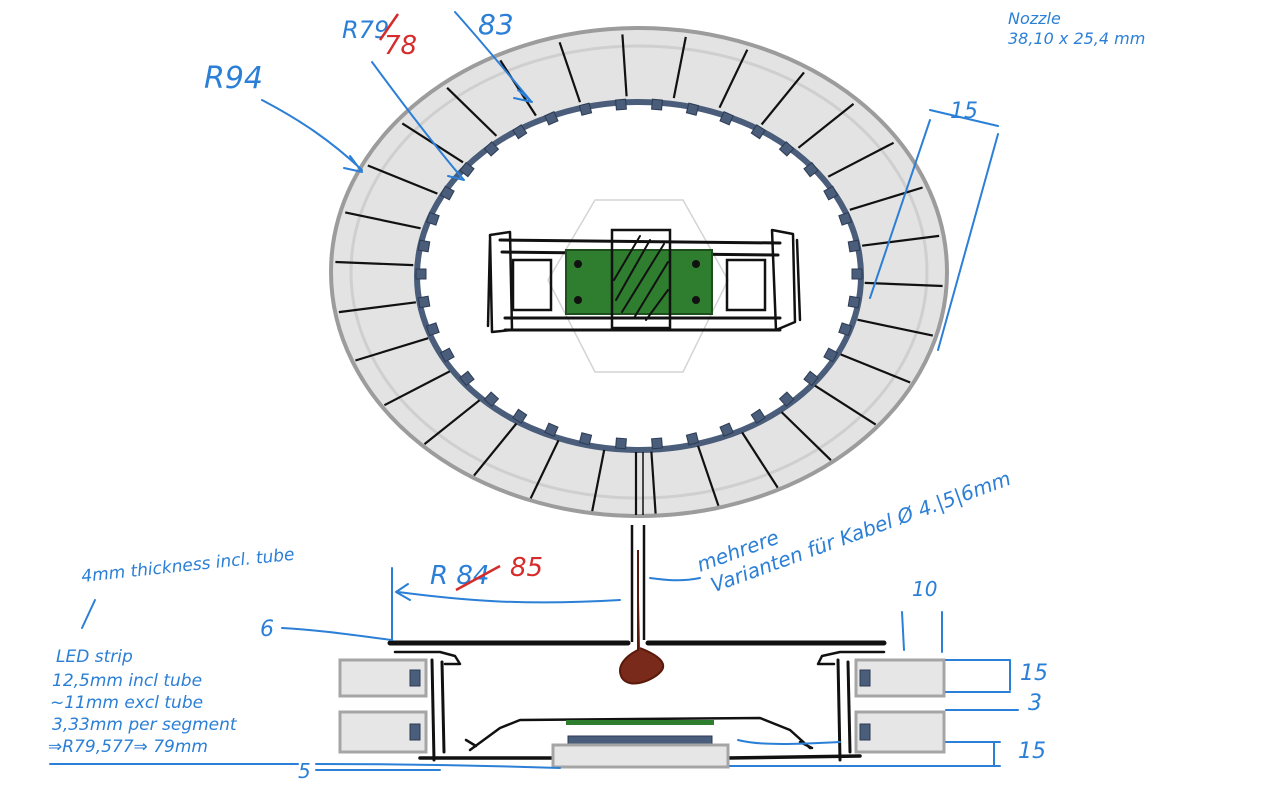 The height and width of the screenshot is (785, 1280). Describe the element at coordinates (304, 771) in the screenshot. I see `label-5: 5` at that location.